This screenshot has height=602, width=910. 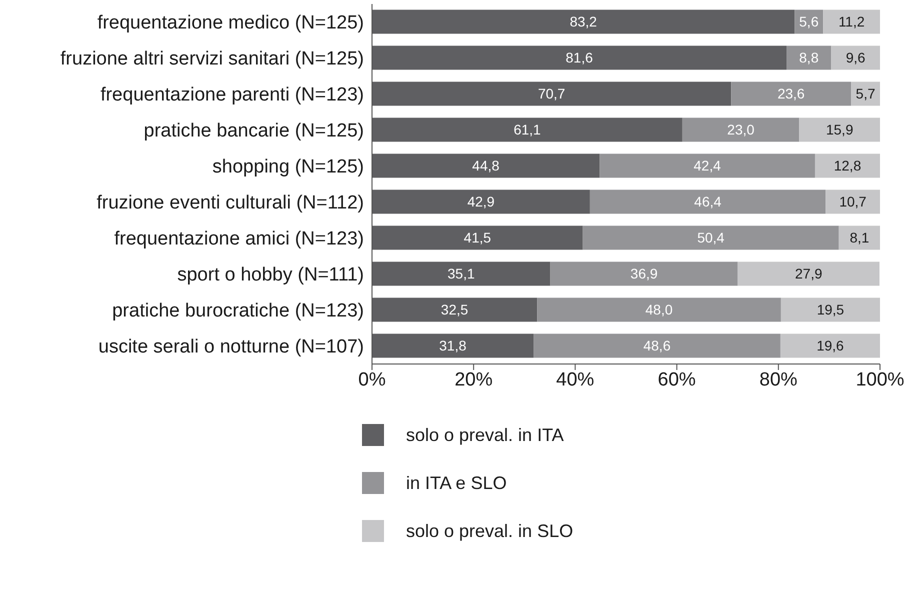 What do you see at coordinates (456, 483) in the screenshot?
I see `legend-label: in ITA e SLO` at bounding box center [456, 483].